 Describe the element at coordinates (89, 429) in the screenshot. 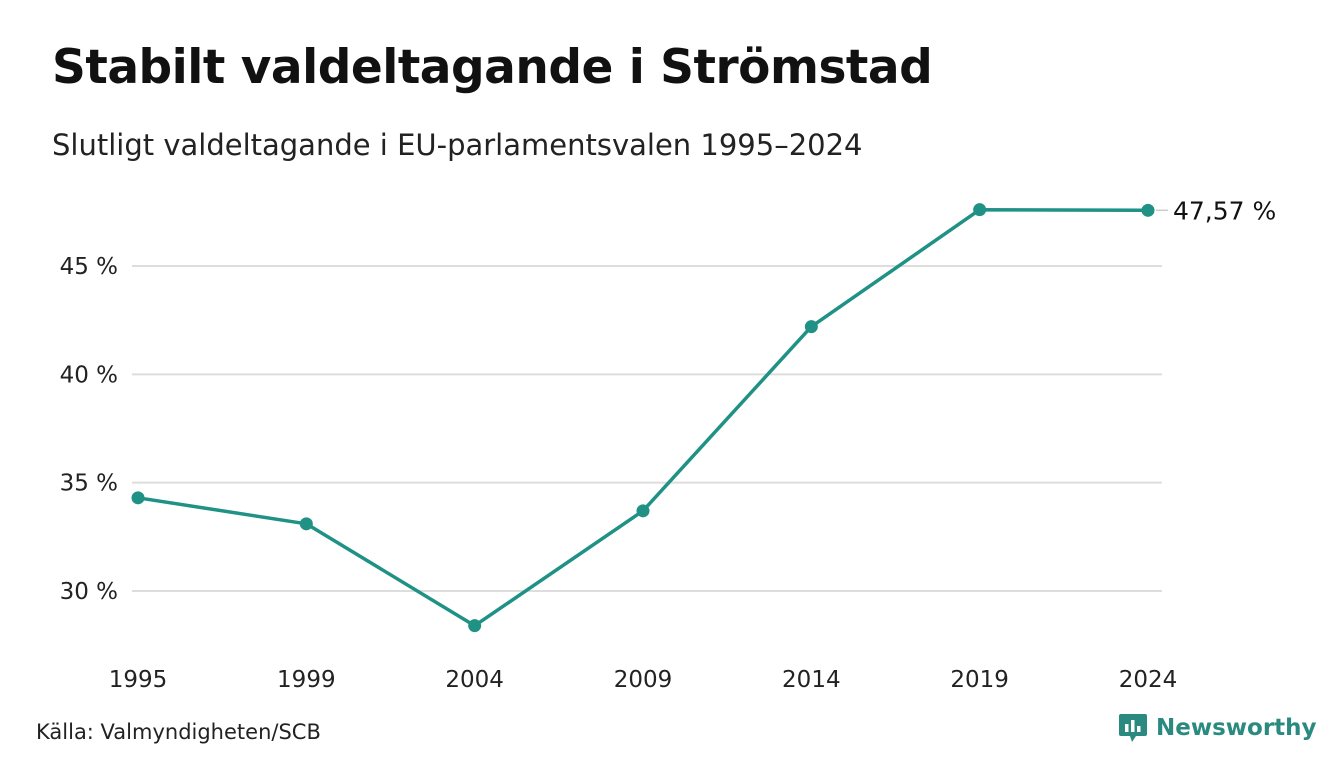

I see `y-axis-tick-labels: 30 % 35 % 40 % 45 %` at that location.